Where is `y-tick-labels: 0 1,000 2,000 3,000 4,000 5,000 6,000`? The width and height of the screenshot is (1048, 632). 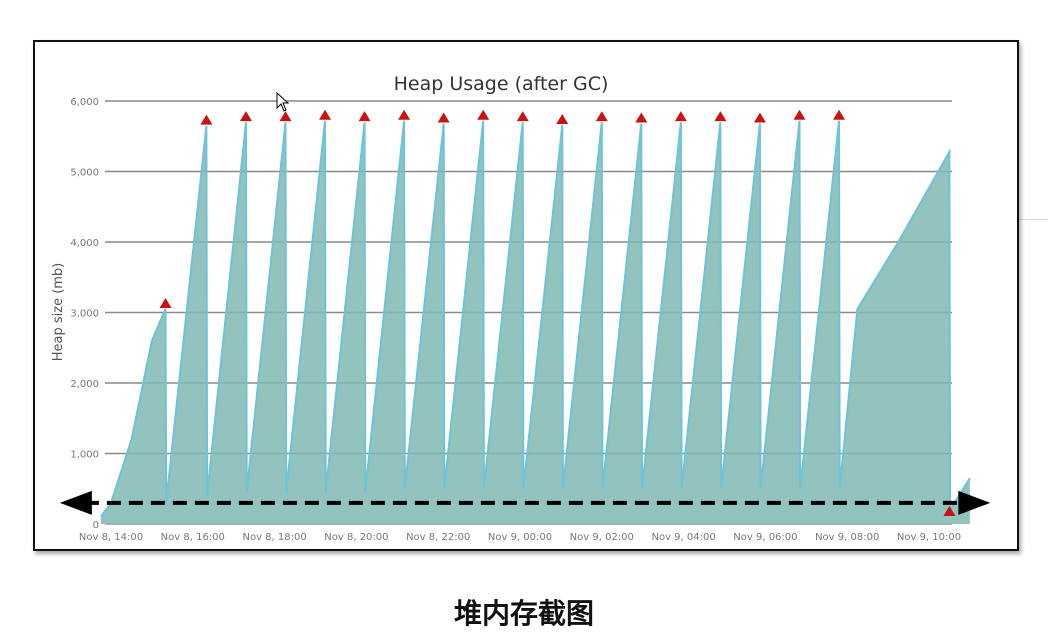 y-tick-labels: 0 1,000 2,000 3,000 4,000 5,000 6,000 is located at coordinates (84, 314).